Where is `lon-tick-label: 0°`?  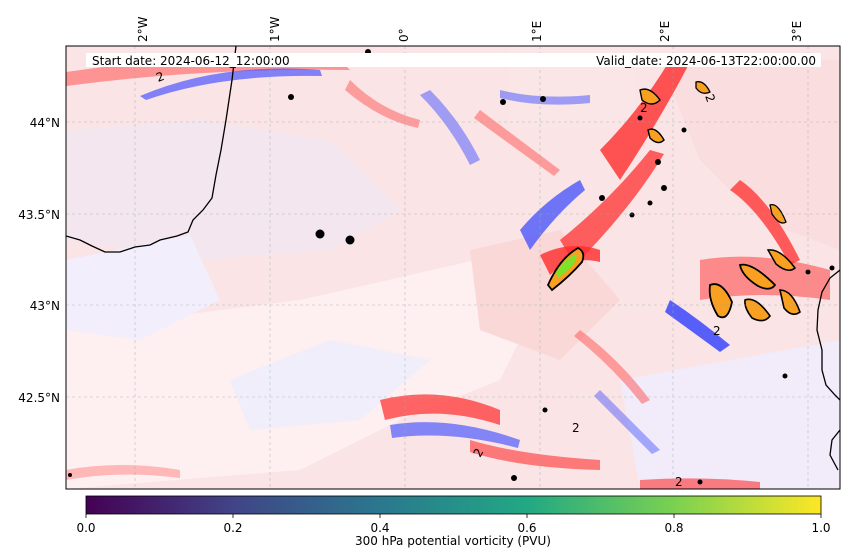
lon-tick-label: 0° is located at coordinates (404, 35).